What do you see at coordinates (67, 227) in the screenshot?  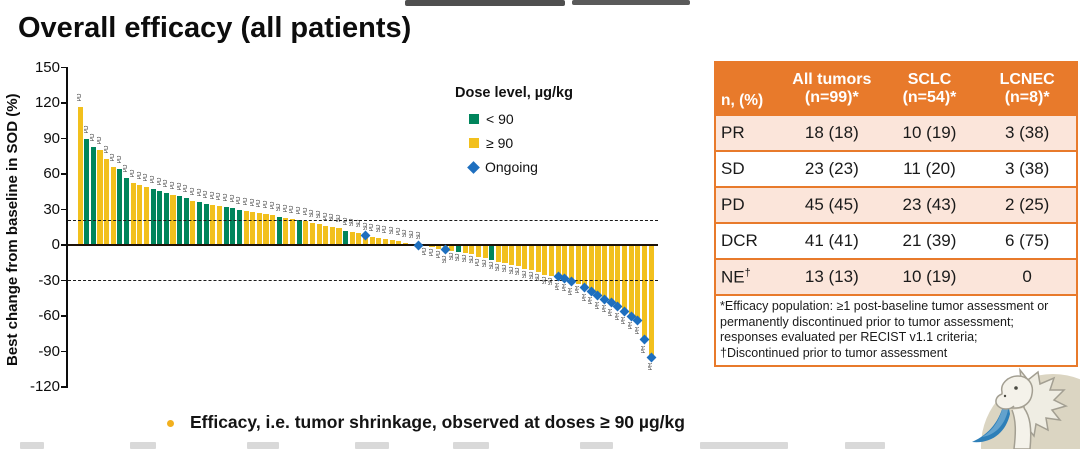 I see `y-axis` at bounding box center [67, 227].